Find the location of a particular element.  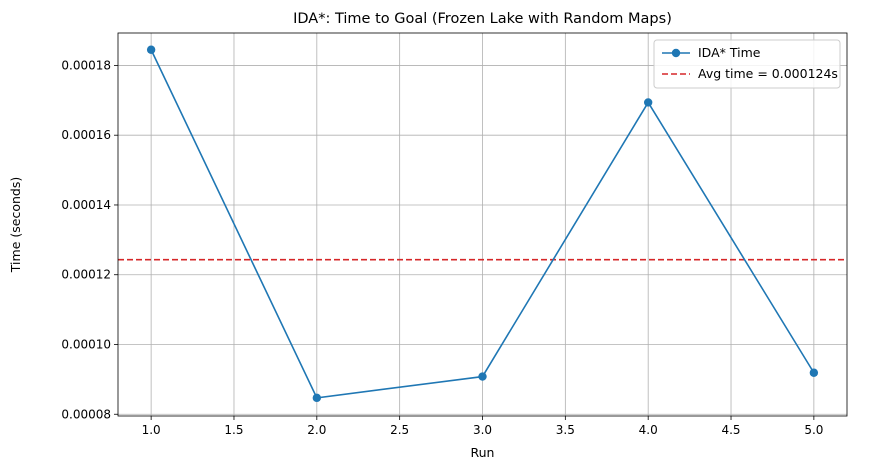

x-axis-ticks: 1.0 1.5 2.0 2.5 3.0 3.5 4.0 4.5 5.0 is located at coordinates (482, 426).